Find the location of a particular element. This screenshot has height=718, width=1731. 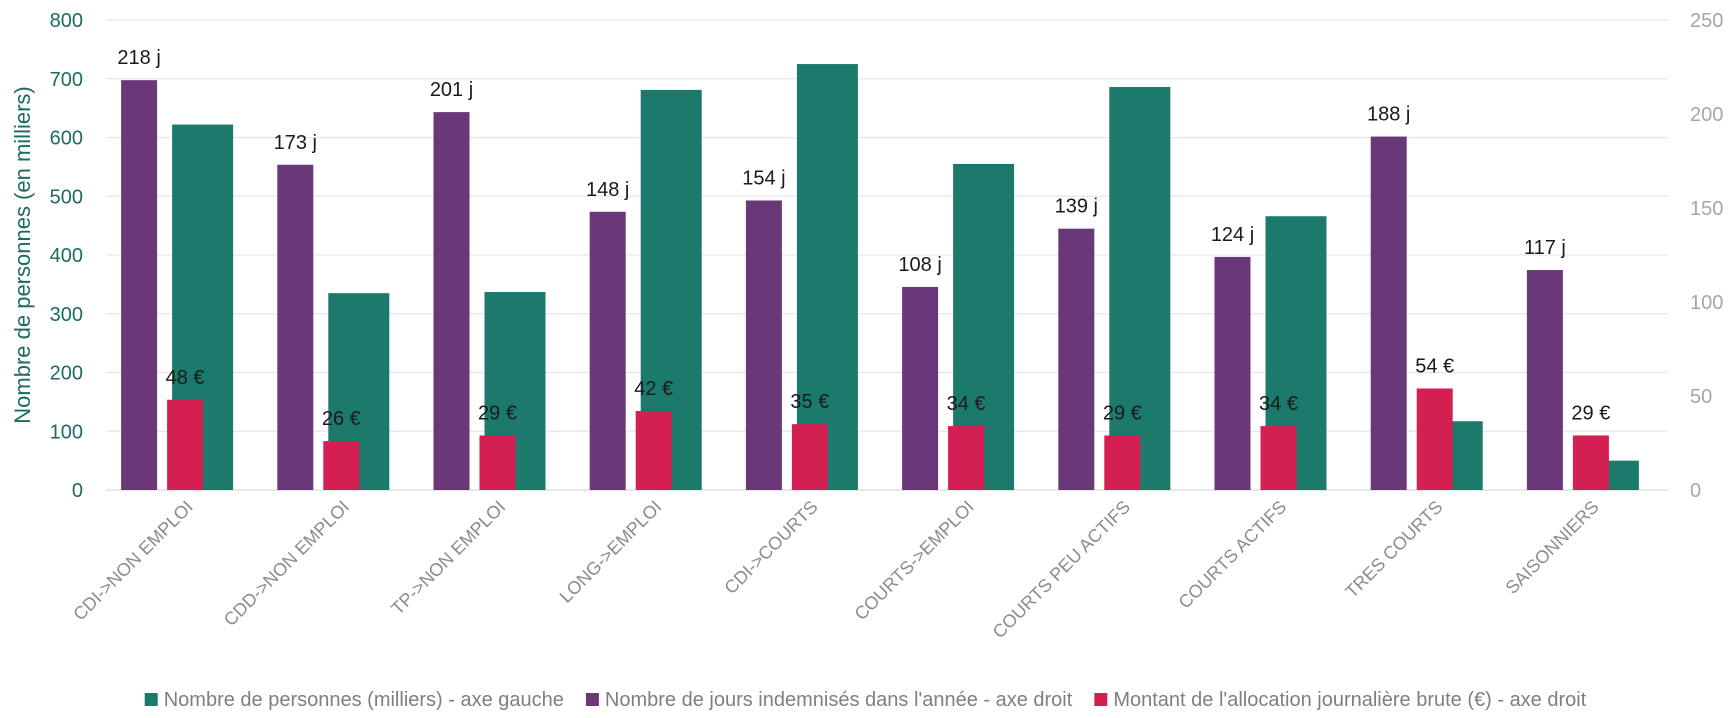

y-tick-label-right: 0 is located at coordinates (1695, 491).